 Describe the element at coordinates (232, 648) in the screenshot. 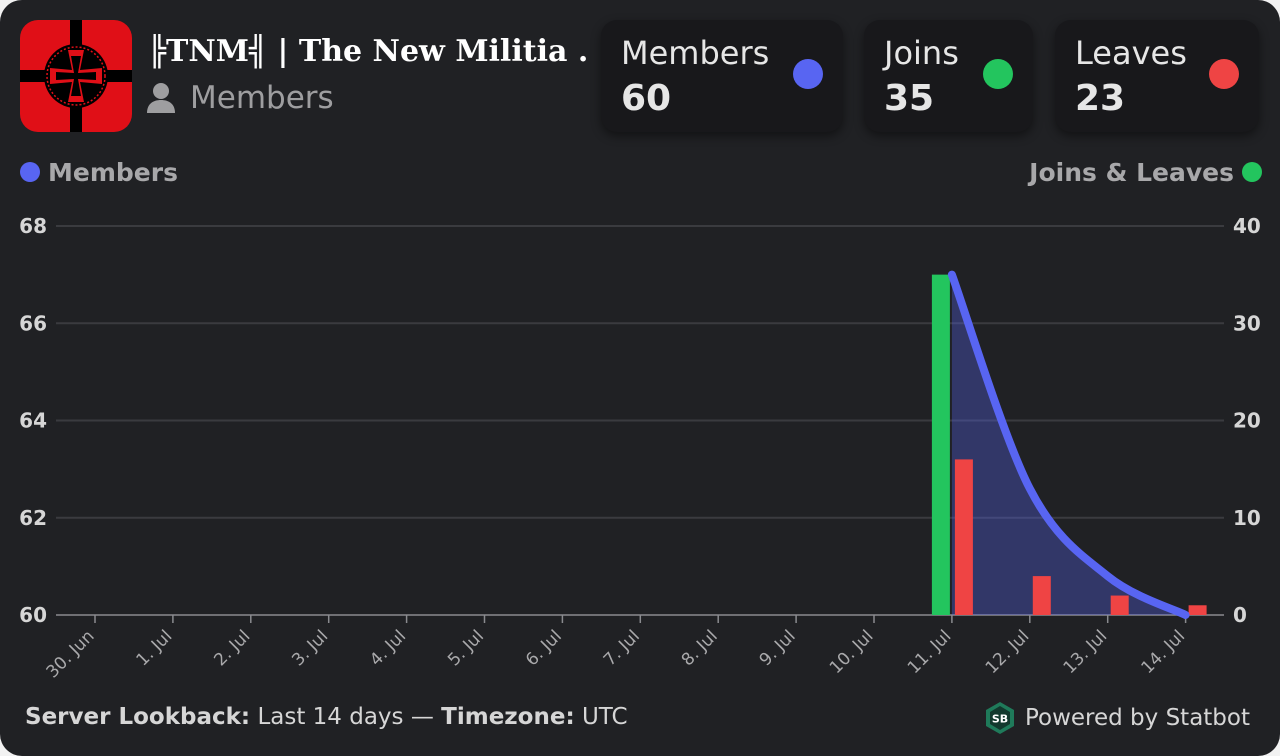

I see `x-tick-label: 2. Jul` at that location.